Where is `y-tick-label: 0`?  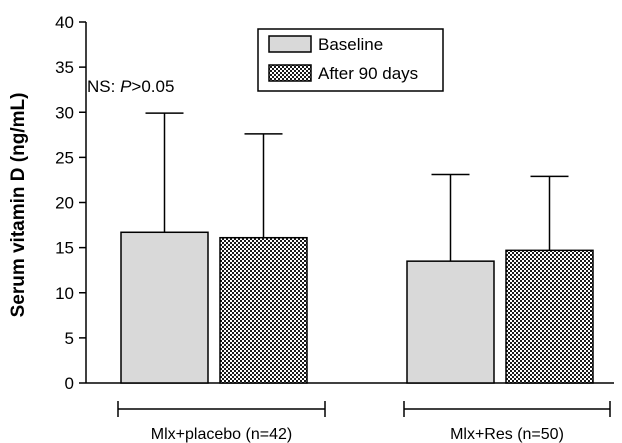
y-tick-label: 0 is located at coordinates (69, 383).